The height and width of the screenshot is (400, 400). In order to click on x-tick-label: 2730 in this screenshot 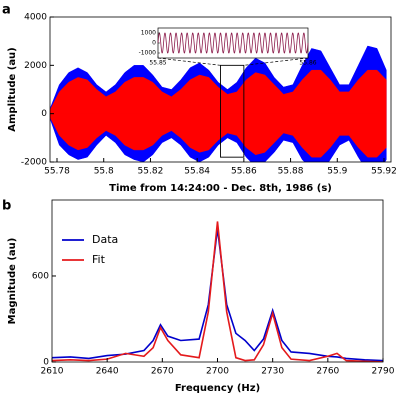, I will do `click(272, 372)`.